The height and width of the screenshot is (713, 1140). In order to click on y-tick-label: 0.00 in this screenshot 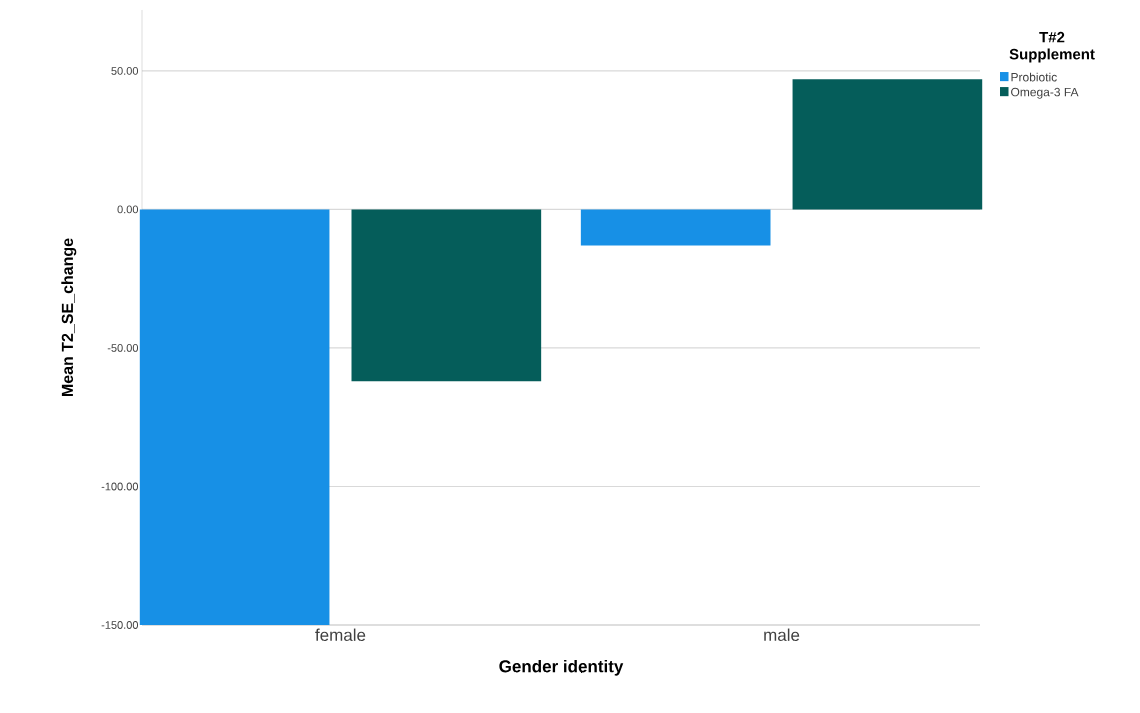, I will do `click(128, 209)`.